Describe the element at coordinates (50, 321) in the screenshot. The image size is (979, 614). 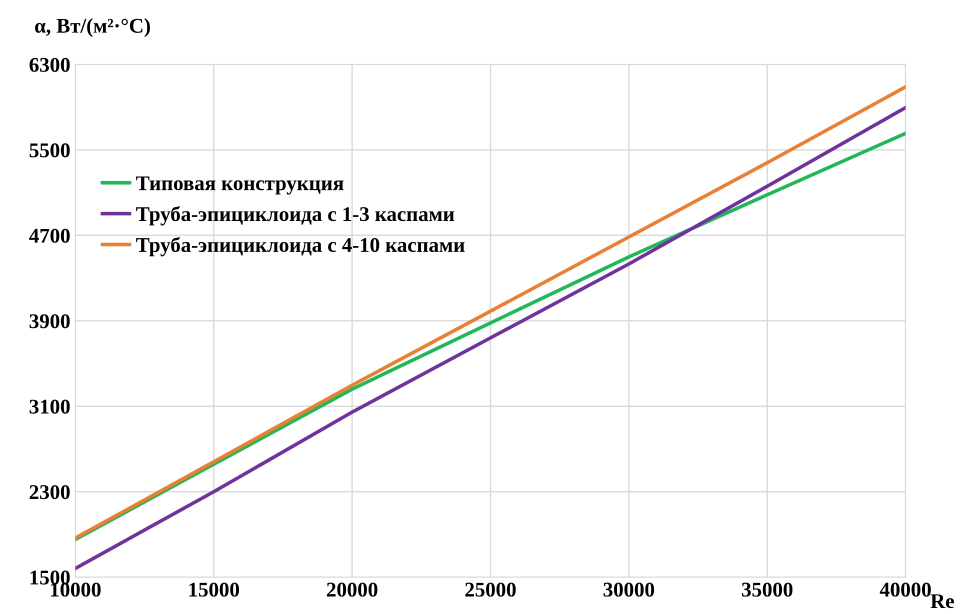
I see `y-tick-label: 3900` at that location.